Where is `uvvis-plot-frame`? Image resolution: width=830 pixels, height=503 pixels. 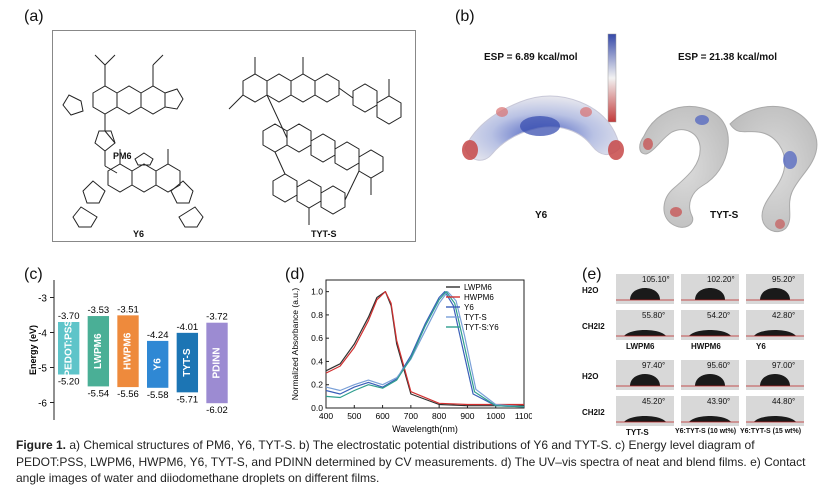 uvvis-plot-frame is located at coordinates (425, 344).